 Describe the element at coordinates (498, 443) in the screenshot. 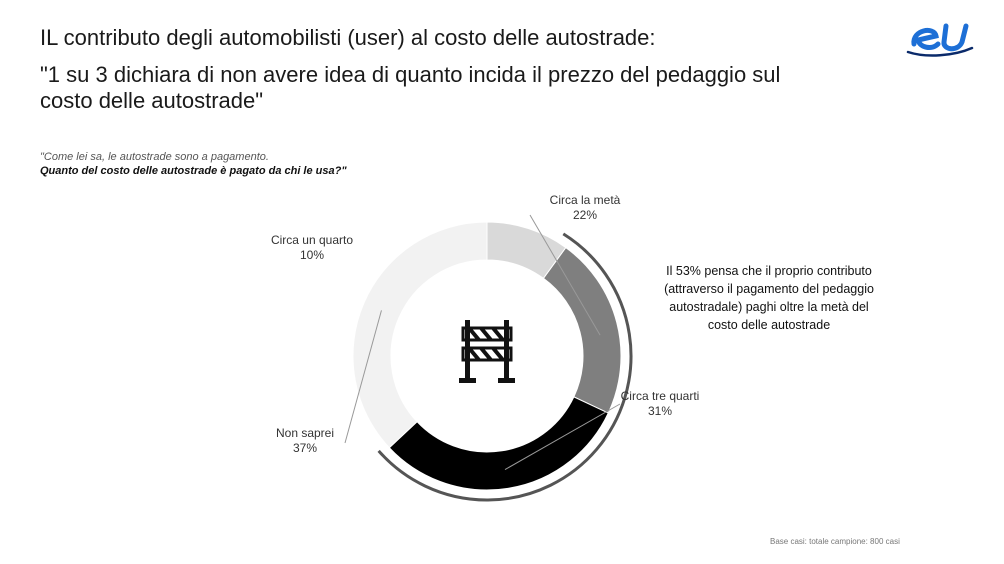

I see `slice-circa-tre-quarti` at that location.